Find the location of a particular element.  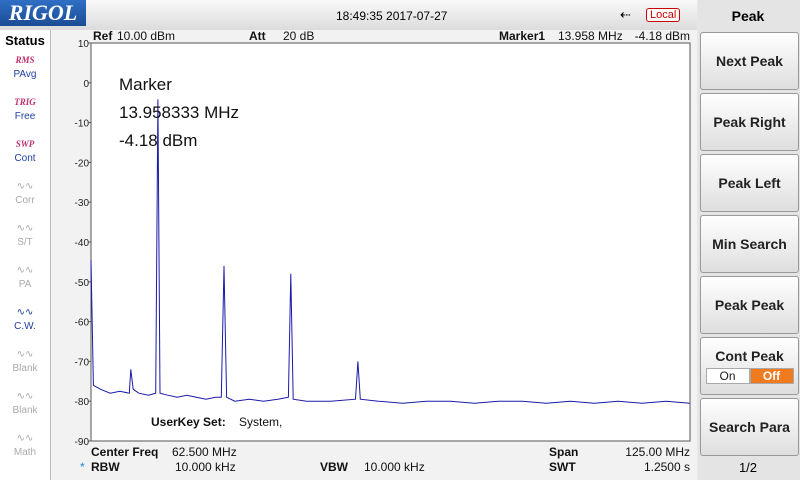

y-tick-label: -90 is located at coordinates (82, 442).